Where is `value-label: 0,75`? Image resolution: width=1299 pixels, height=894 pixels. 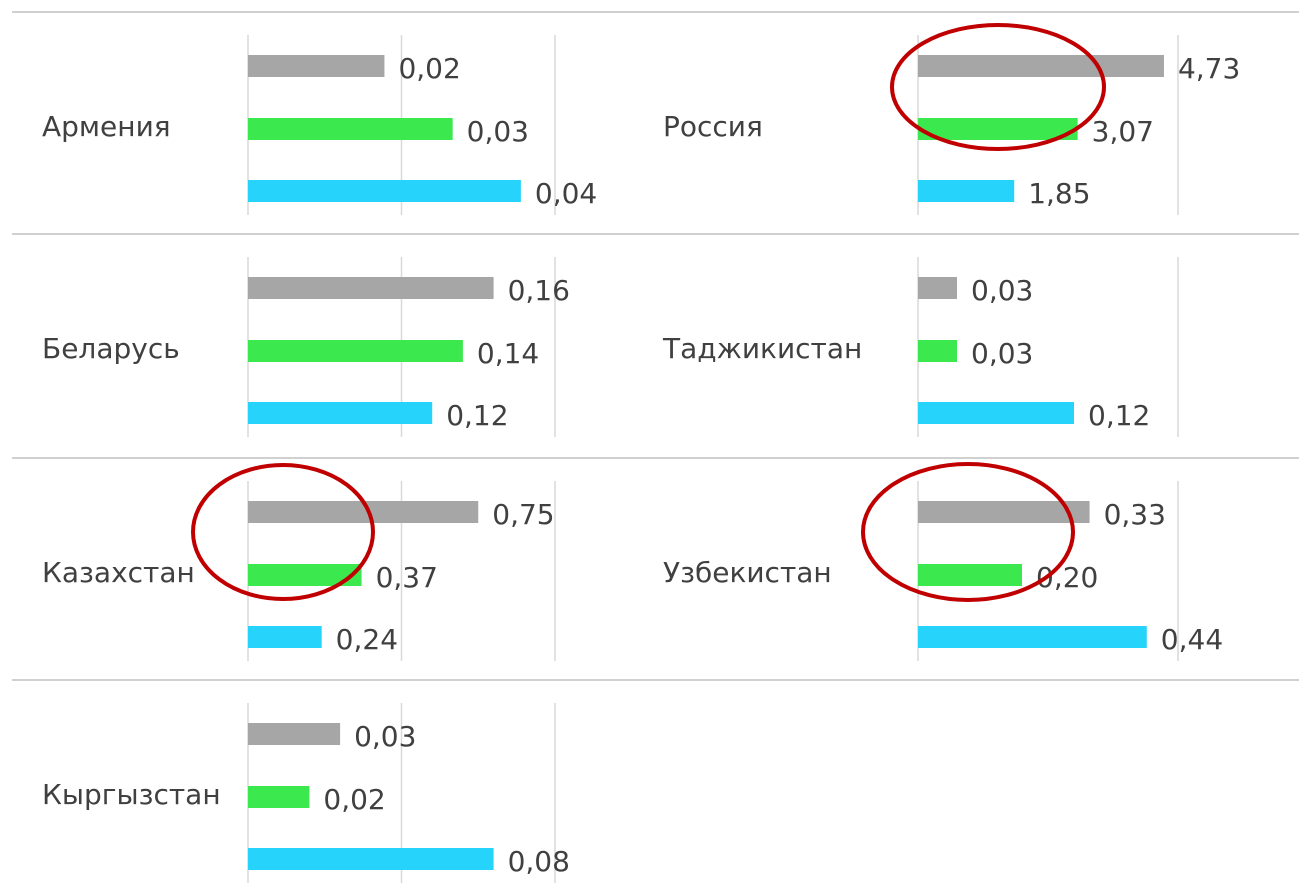 value-label: 0,75 is located at coordinates (523, 514).